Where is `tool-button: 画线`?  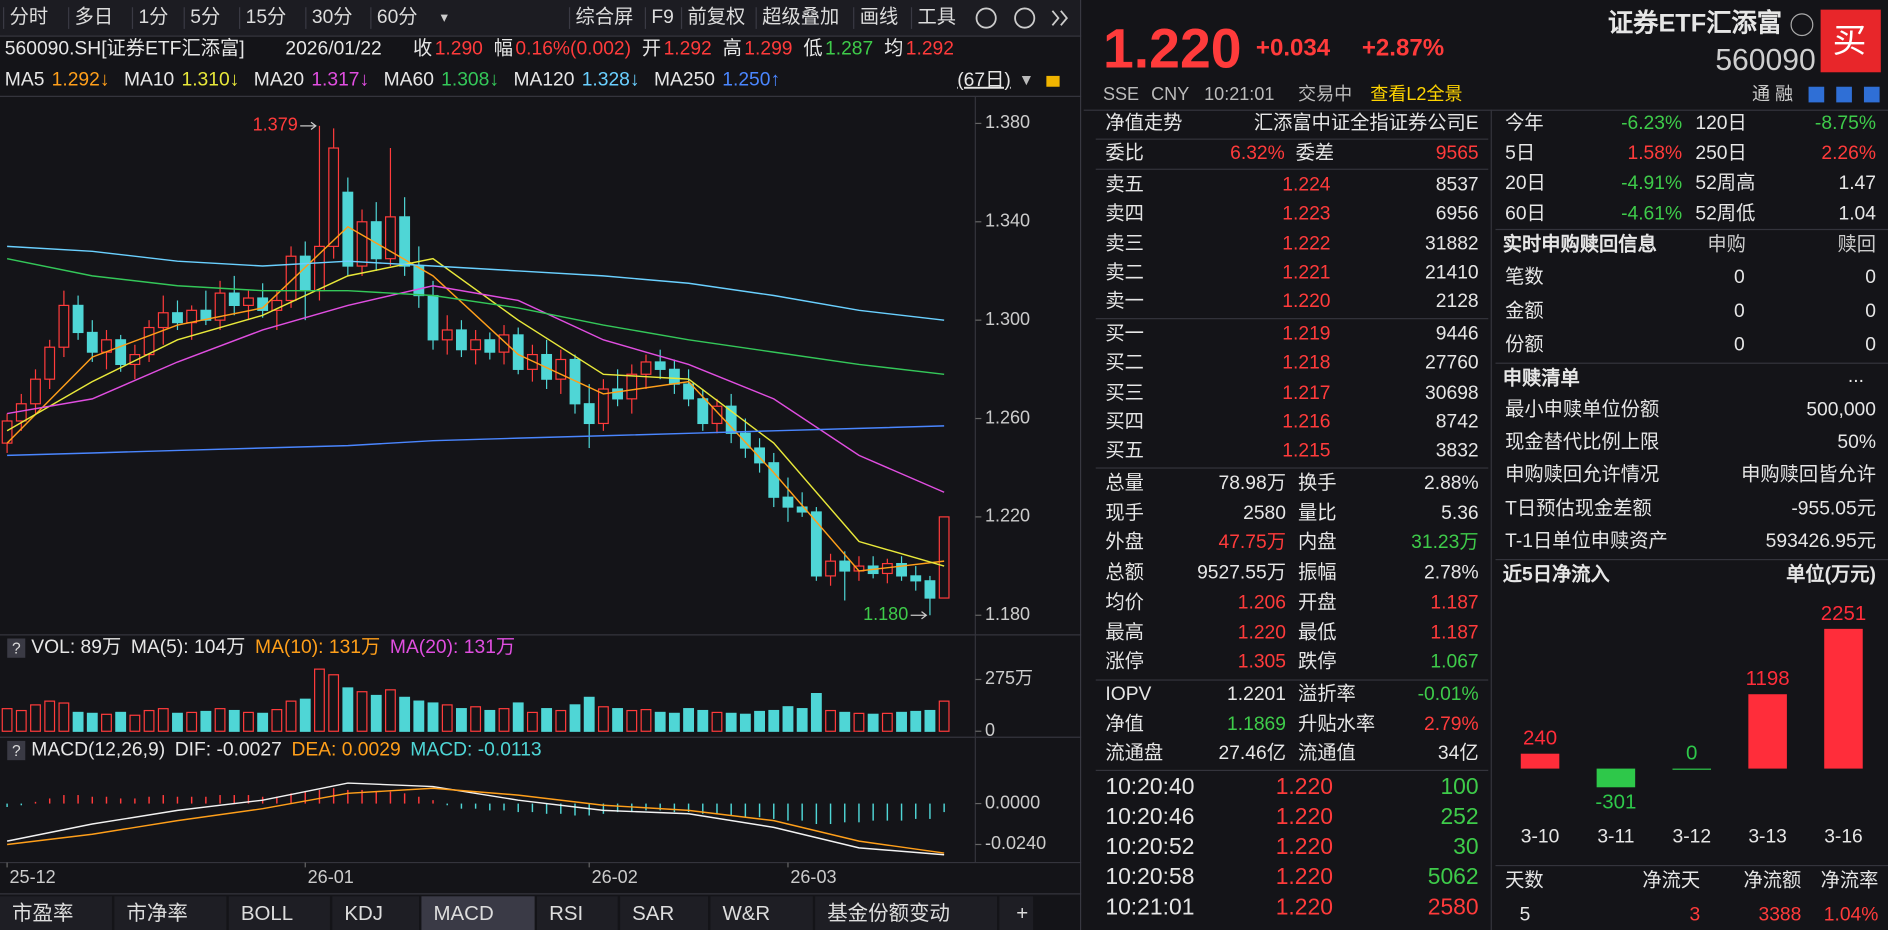 tool-button: 画线 is located at coordinates (879, 17).